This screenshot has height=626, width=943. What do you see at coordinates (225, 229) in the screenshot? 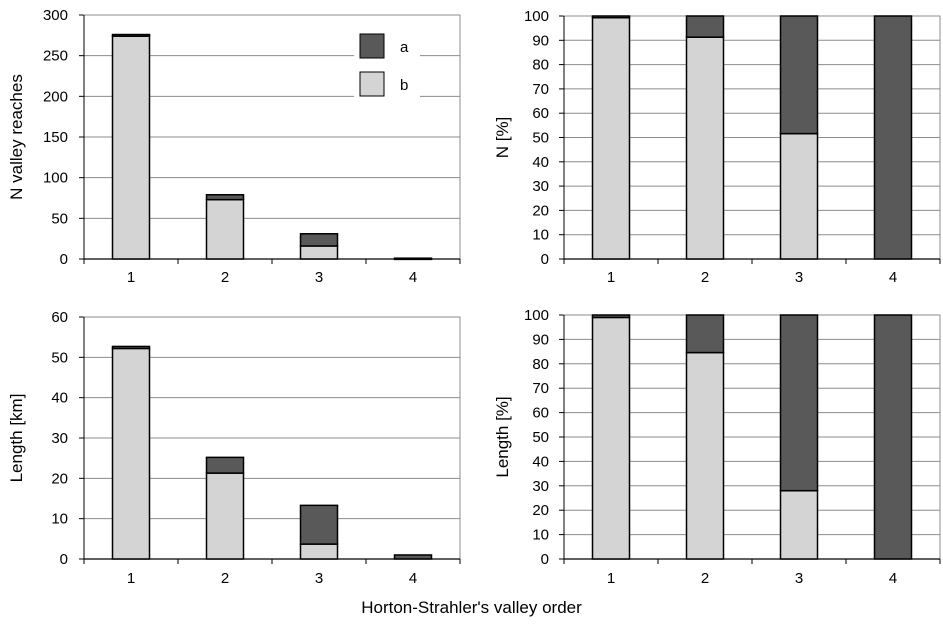
I see `n-count-bar-b-cat2` at bounding box center [225, 229].